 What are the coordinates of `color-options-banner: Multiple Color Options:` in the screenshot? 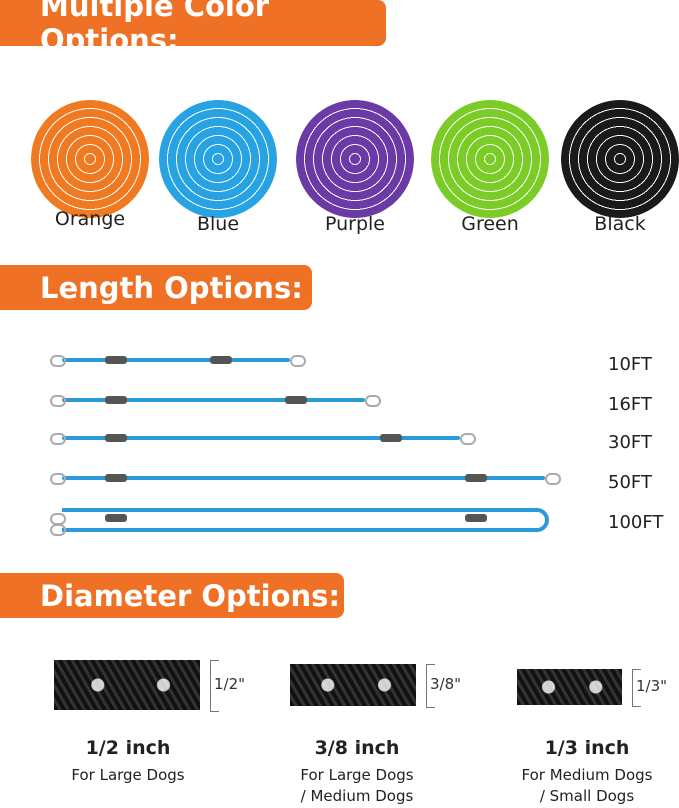 It's located at (193, 28).